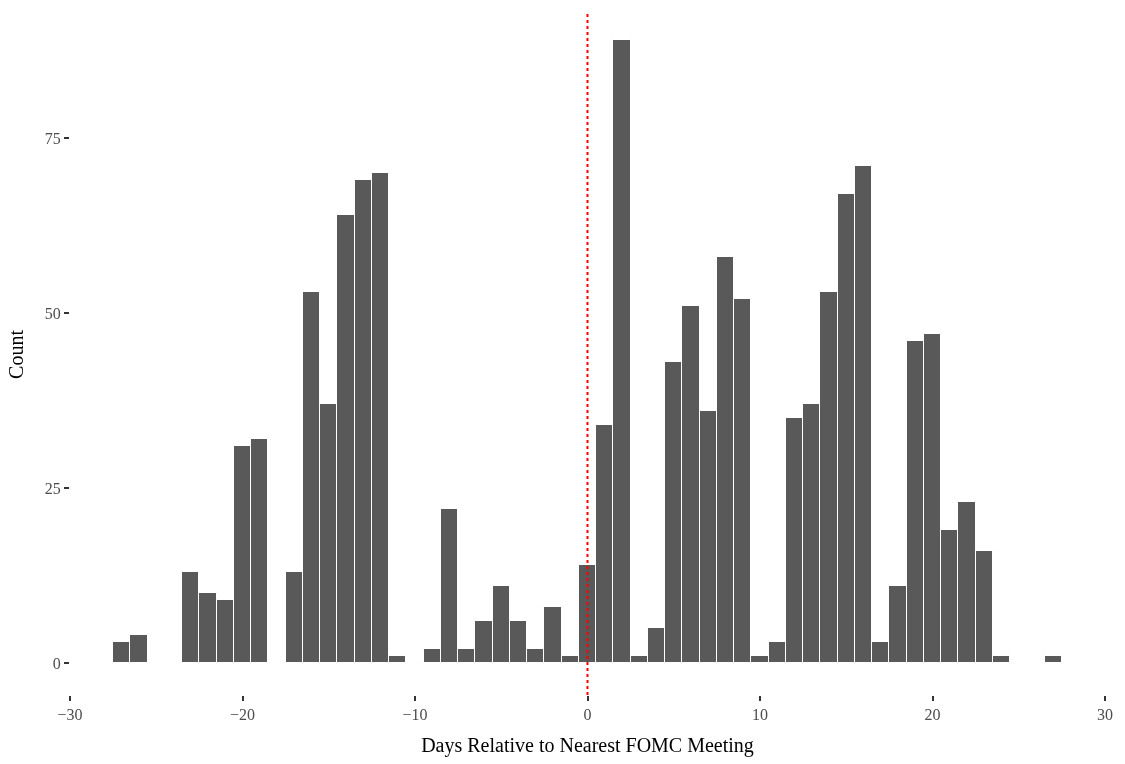 The width and height of the screenshot is (1125, 764). I want to click on x-tick-label: 30, so click(1105, 715).